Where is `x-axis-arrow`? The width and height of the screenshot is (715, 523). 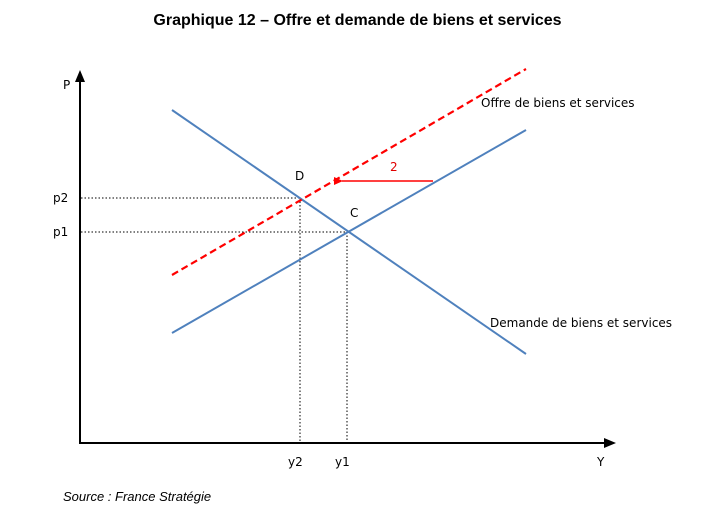 x-axis-arrow is located at coordinates (610, 443).